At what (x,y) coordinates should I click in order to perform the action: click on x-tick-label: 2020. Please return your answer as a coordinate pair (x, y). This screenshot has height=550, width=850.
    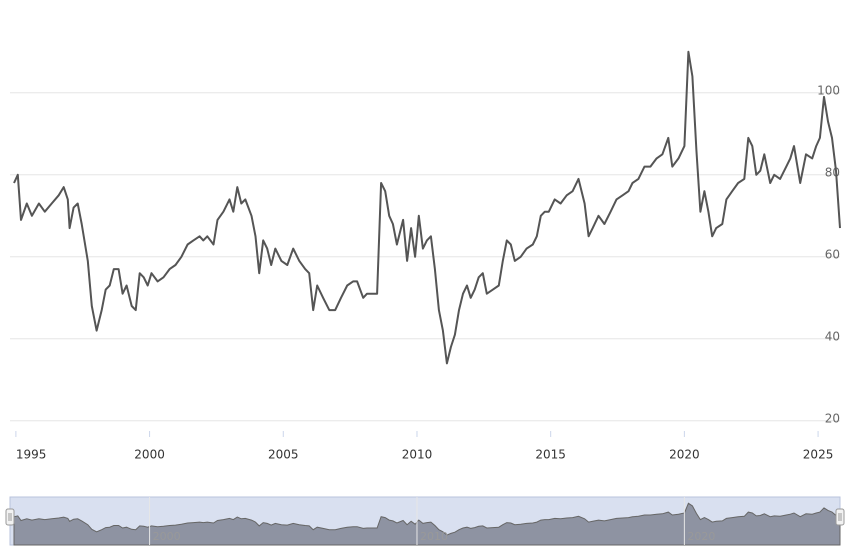
    Looking at the image, I should click on (684, 455).